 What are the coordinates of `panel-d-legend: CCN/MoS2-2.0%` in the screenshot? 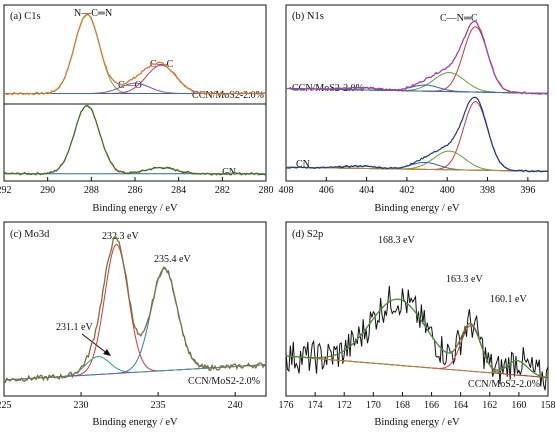 It's located at (504, 384).